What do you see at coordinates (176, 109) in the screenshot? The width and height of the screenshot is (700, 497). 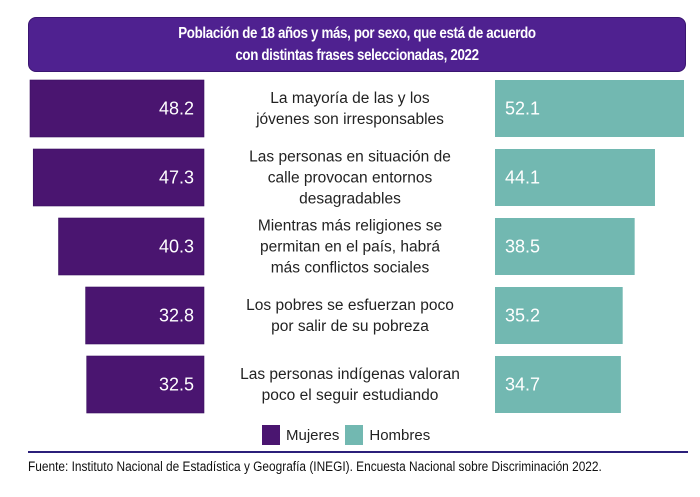 I see `bar-label-mujeres-0: 48.2` at bounding box center [176, 109].